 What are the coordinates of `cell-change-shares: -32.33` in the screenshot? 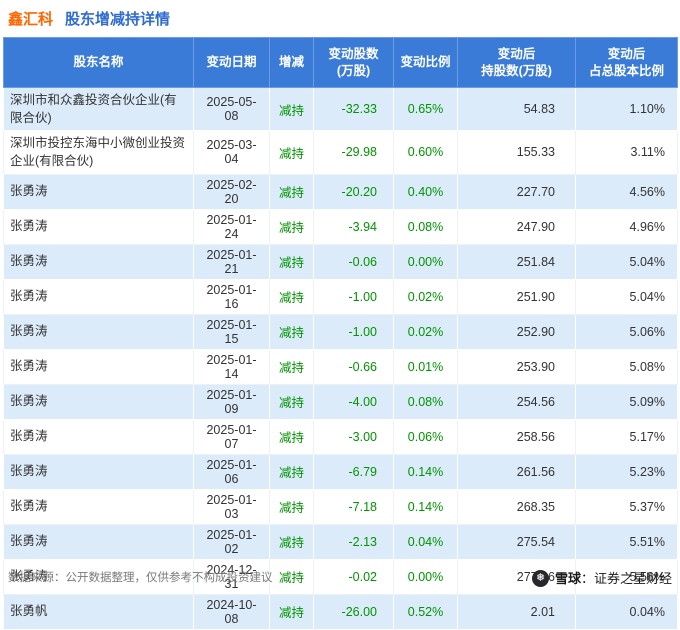 It's located at (353, 109).